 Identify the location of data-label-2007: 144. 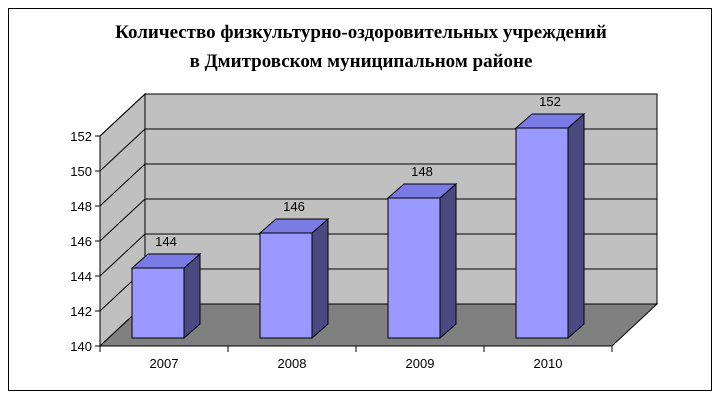
(166, 241).